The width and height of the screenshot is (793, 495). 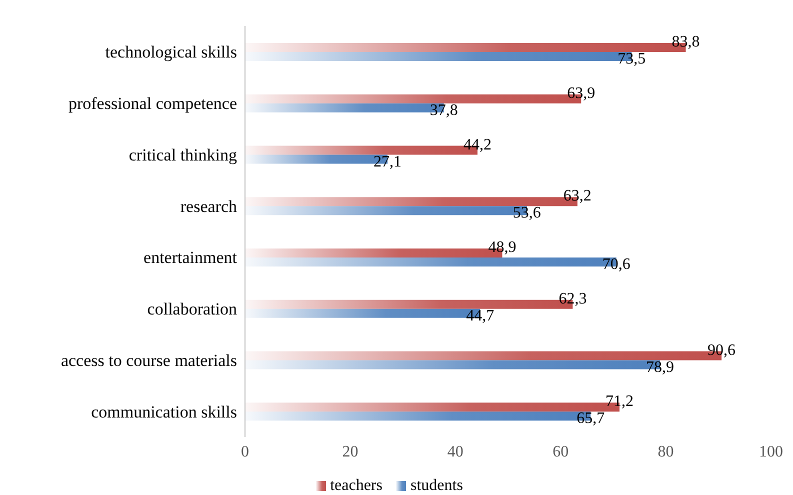 I want to click on y-tick-label: research, so click(x=209, y=206).